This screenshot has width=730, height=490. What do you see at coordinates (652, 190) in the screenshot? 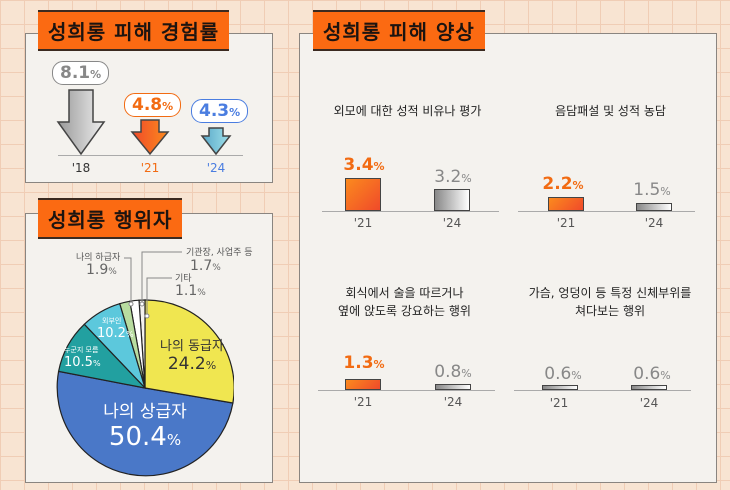
I see `value-24: 1.5%` at bounding box center [652, 190].